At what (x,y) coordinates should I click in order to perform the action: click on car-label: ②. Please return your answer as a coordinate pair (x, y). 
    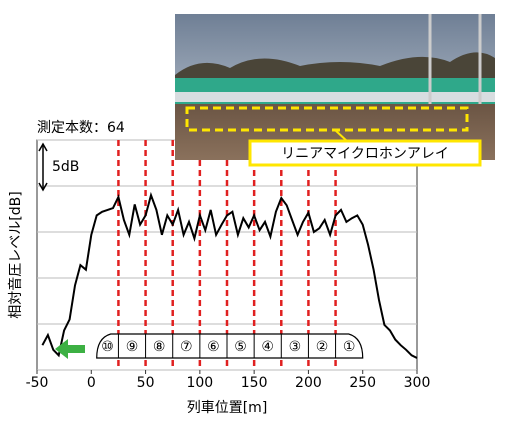
    Looking at the image, I should click on (322, 347).